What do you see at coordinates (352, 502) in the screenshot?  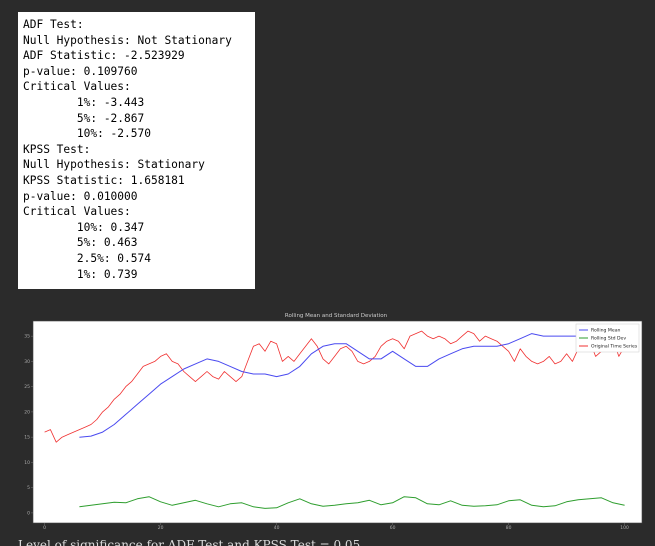 I see `series-line-rolling-std-dev` at bounding box center [352, 502].